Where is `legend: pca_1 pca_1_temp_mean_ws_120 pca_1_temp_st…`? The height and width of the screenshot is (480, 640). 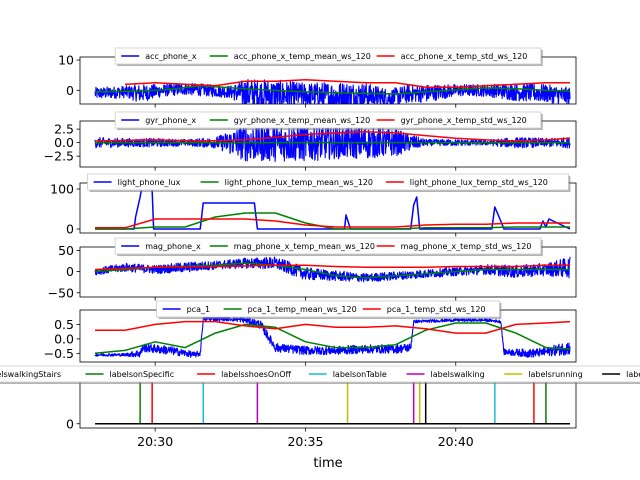 legend: pca_1 pca_1_temp_mean_ws_120 pca_1_temp_st… is located at coordinates (329, 309).